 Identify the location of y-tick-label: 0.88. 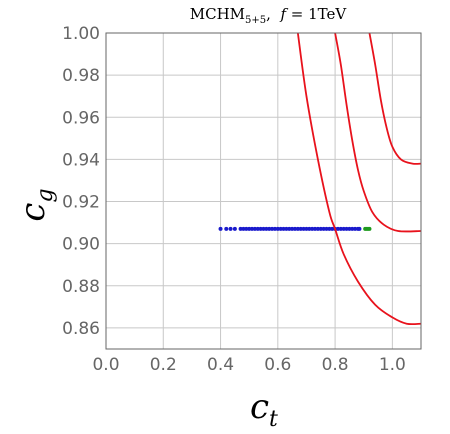
(81, 287).